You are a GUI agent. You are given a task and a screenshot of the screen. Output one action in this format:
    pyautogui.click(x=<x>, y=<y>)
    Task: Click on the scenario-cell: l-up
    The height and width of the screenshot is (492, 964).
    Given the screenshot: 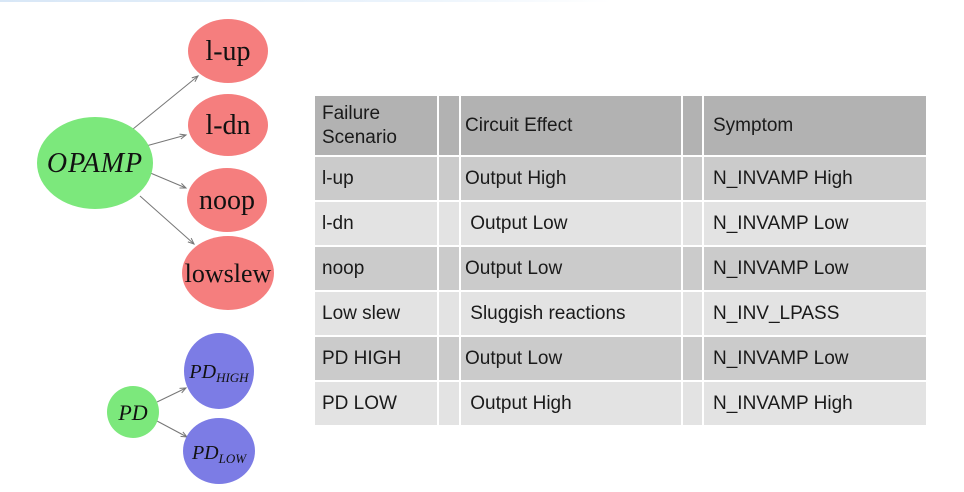 What is the action you would take?
    pyautogui.click(x=376, y=178)
    